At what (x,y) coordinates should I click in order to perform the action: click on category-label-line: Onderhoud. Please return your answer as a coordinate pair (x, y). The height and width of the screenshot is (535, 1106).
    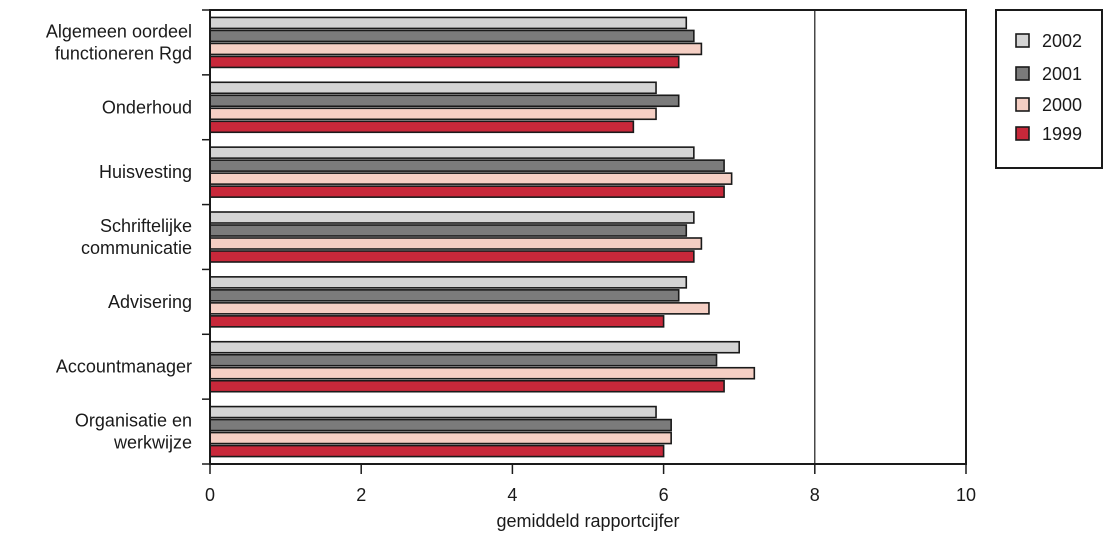
    Looking at the image, I should click on (147, 107).